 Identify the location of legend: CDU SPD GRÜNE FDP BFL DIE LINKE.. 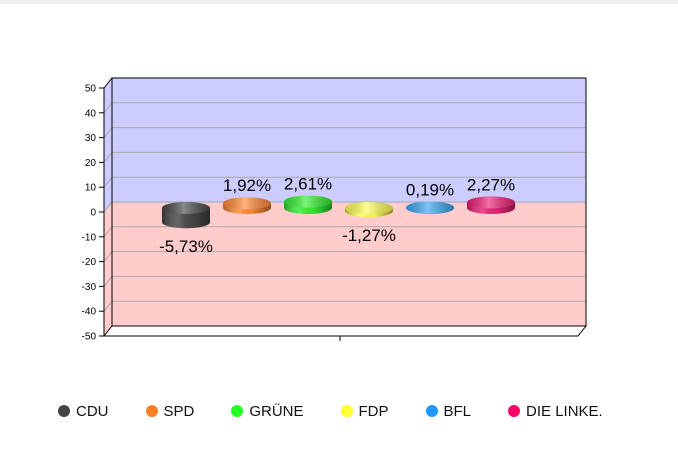
(349, 411).